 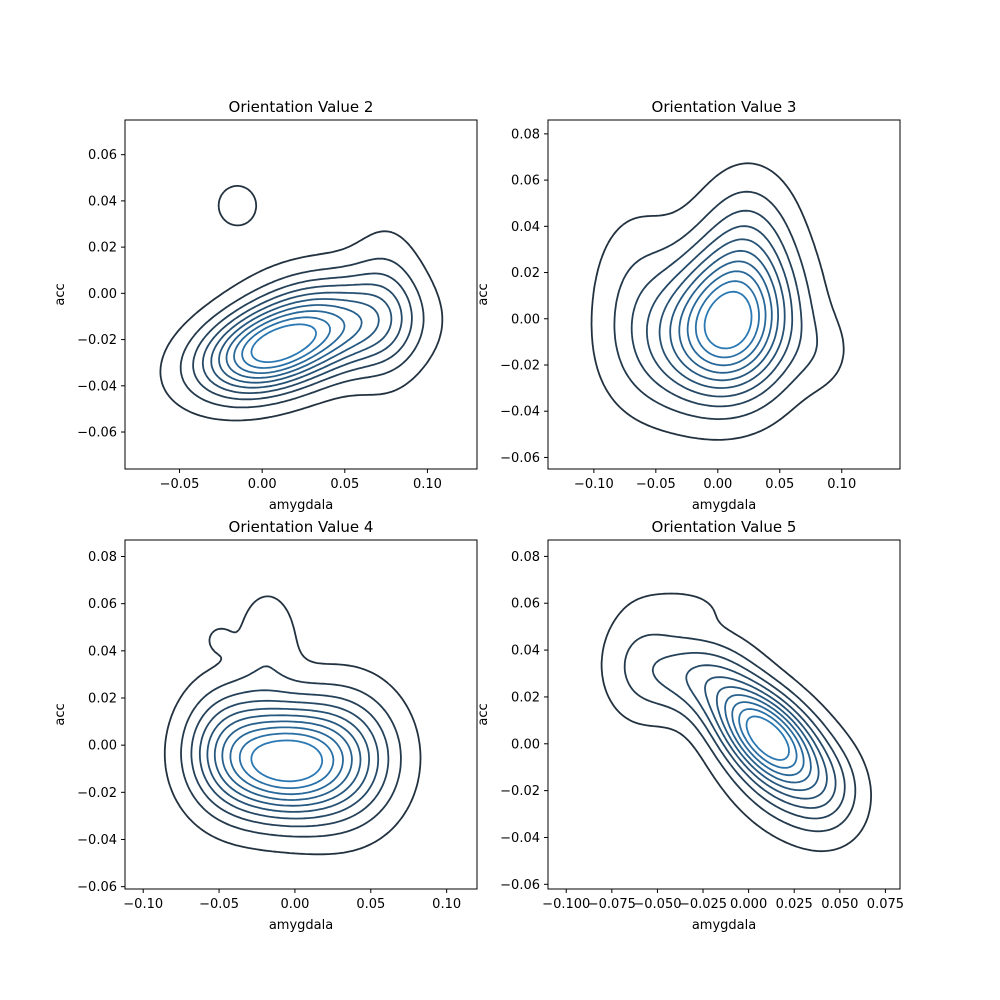 What do you see at coordinates (657, 904) in the screenshot?
I see `x-tick-label: −0.050` at bounding box center [657, 904].